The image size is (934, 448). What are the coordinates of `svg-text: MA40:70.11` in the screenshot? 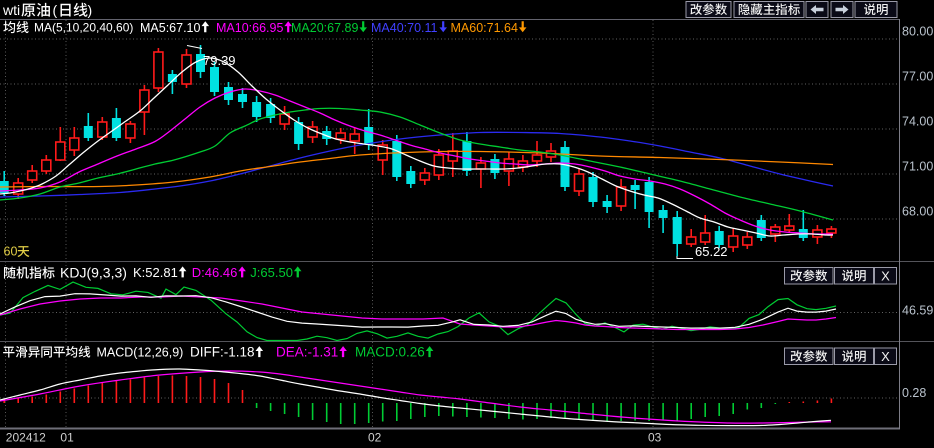 It's located at (404, 28).